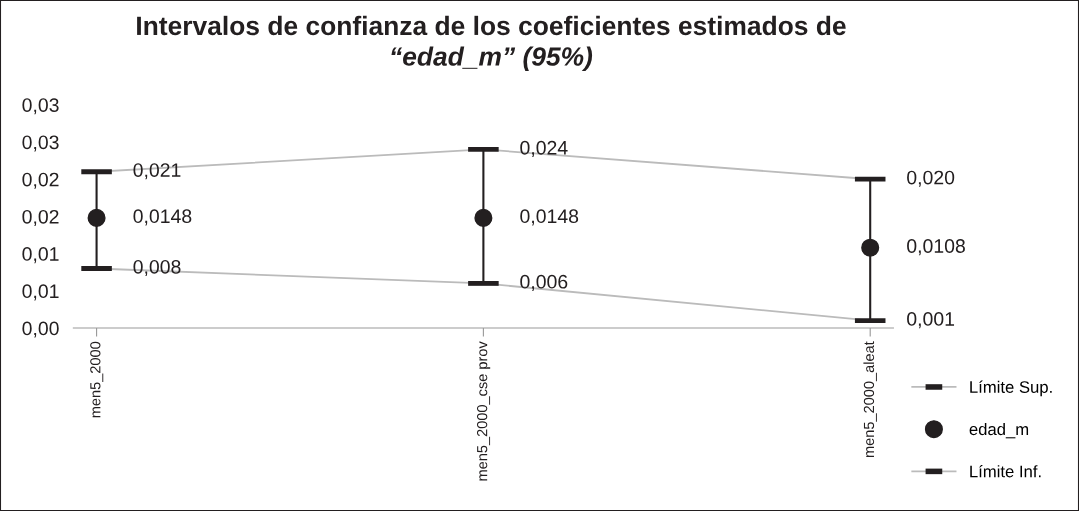 This screenshot has height=511, width=1079. Describe the element at coordinates (1011, 388) in the screenshot. I see `legend-label: Límite Sup.` at that location.